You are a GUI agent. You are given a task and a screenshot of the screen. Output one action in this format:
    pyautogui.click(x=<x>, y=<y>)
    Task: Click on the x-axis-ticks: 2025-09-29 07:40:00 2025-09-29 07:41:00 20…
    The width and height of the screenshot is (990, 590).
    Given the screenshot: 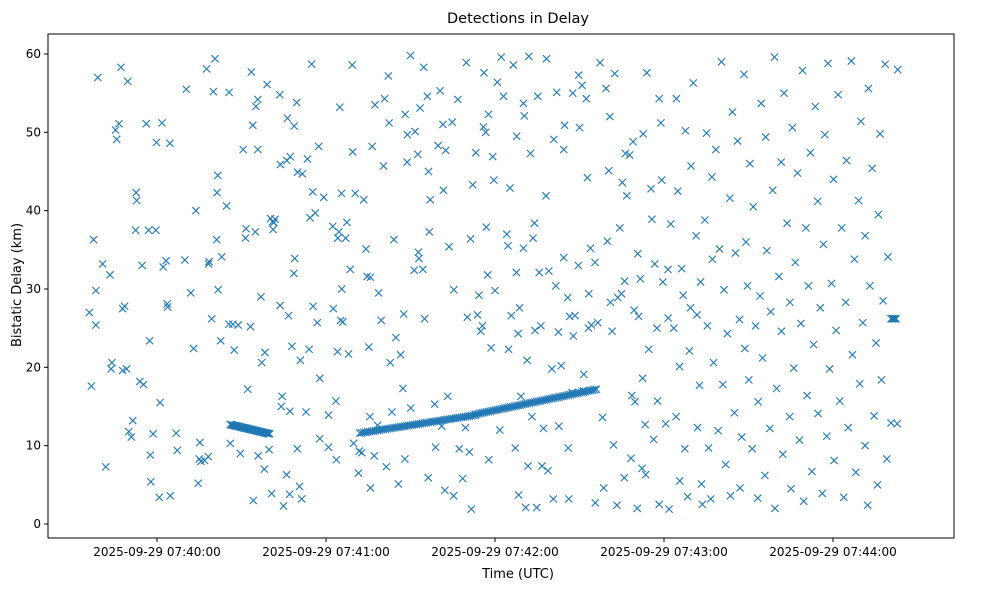 What is the action you would take?
    pyautogui.click(x=495, y=548)
    